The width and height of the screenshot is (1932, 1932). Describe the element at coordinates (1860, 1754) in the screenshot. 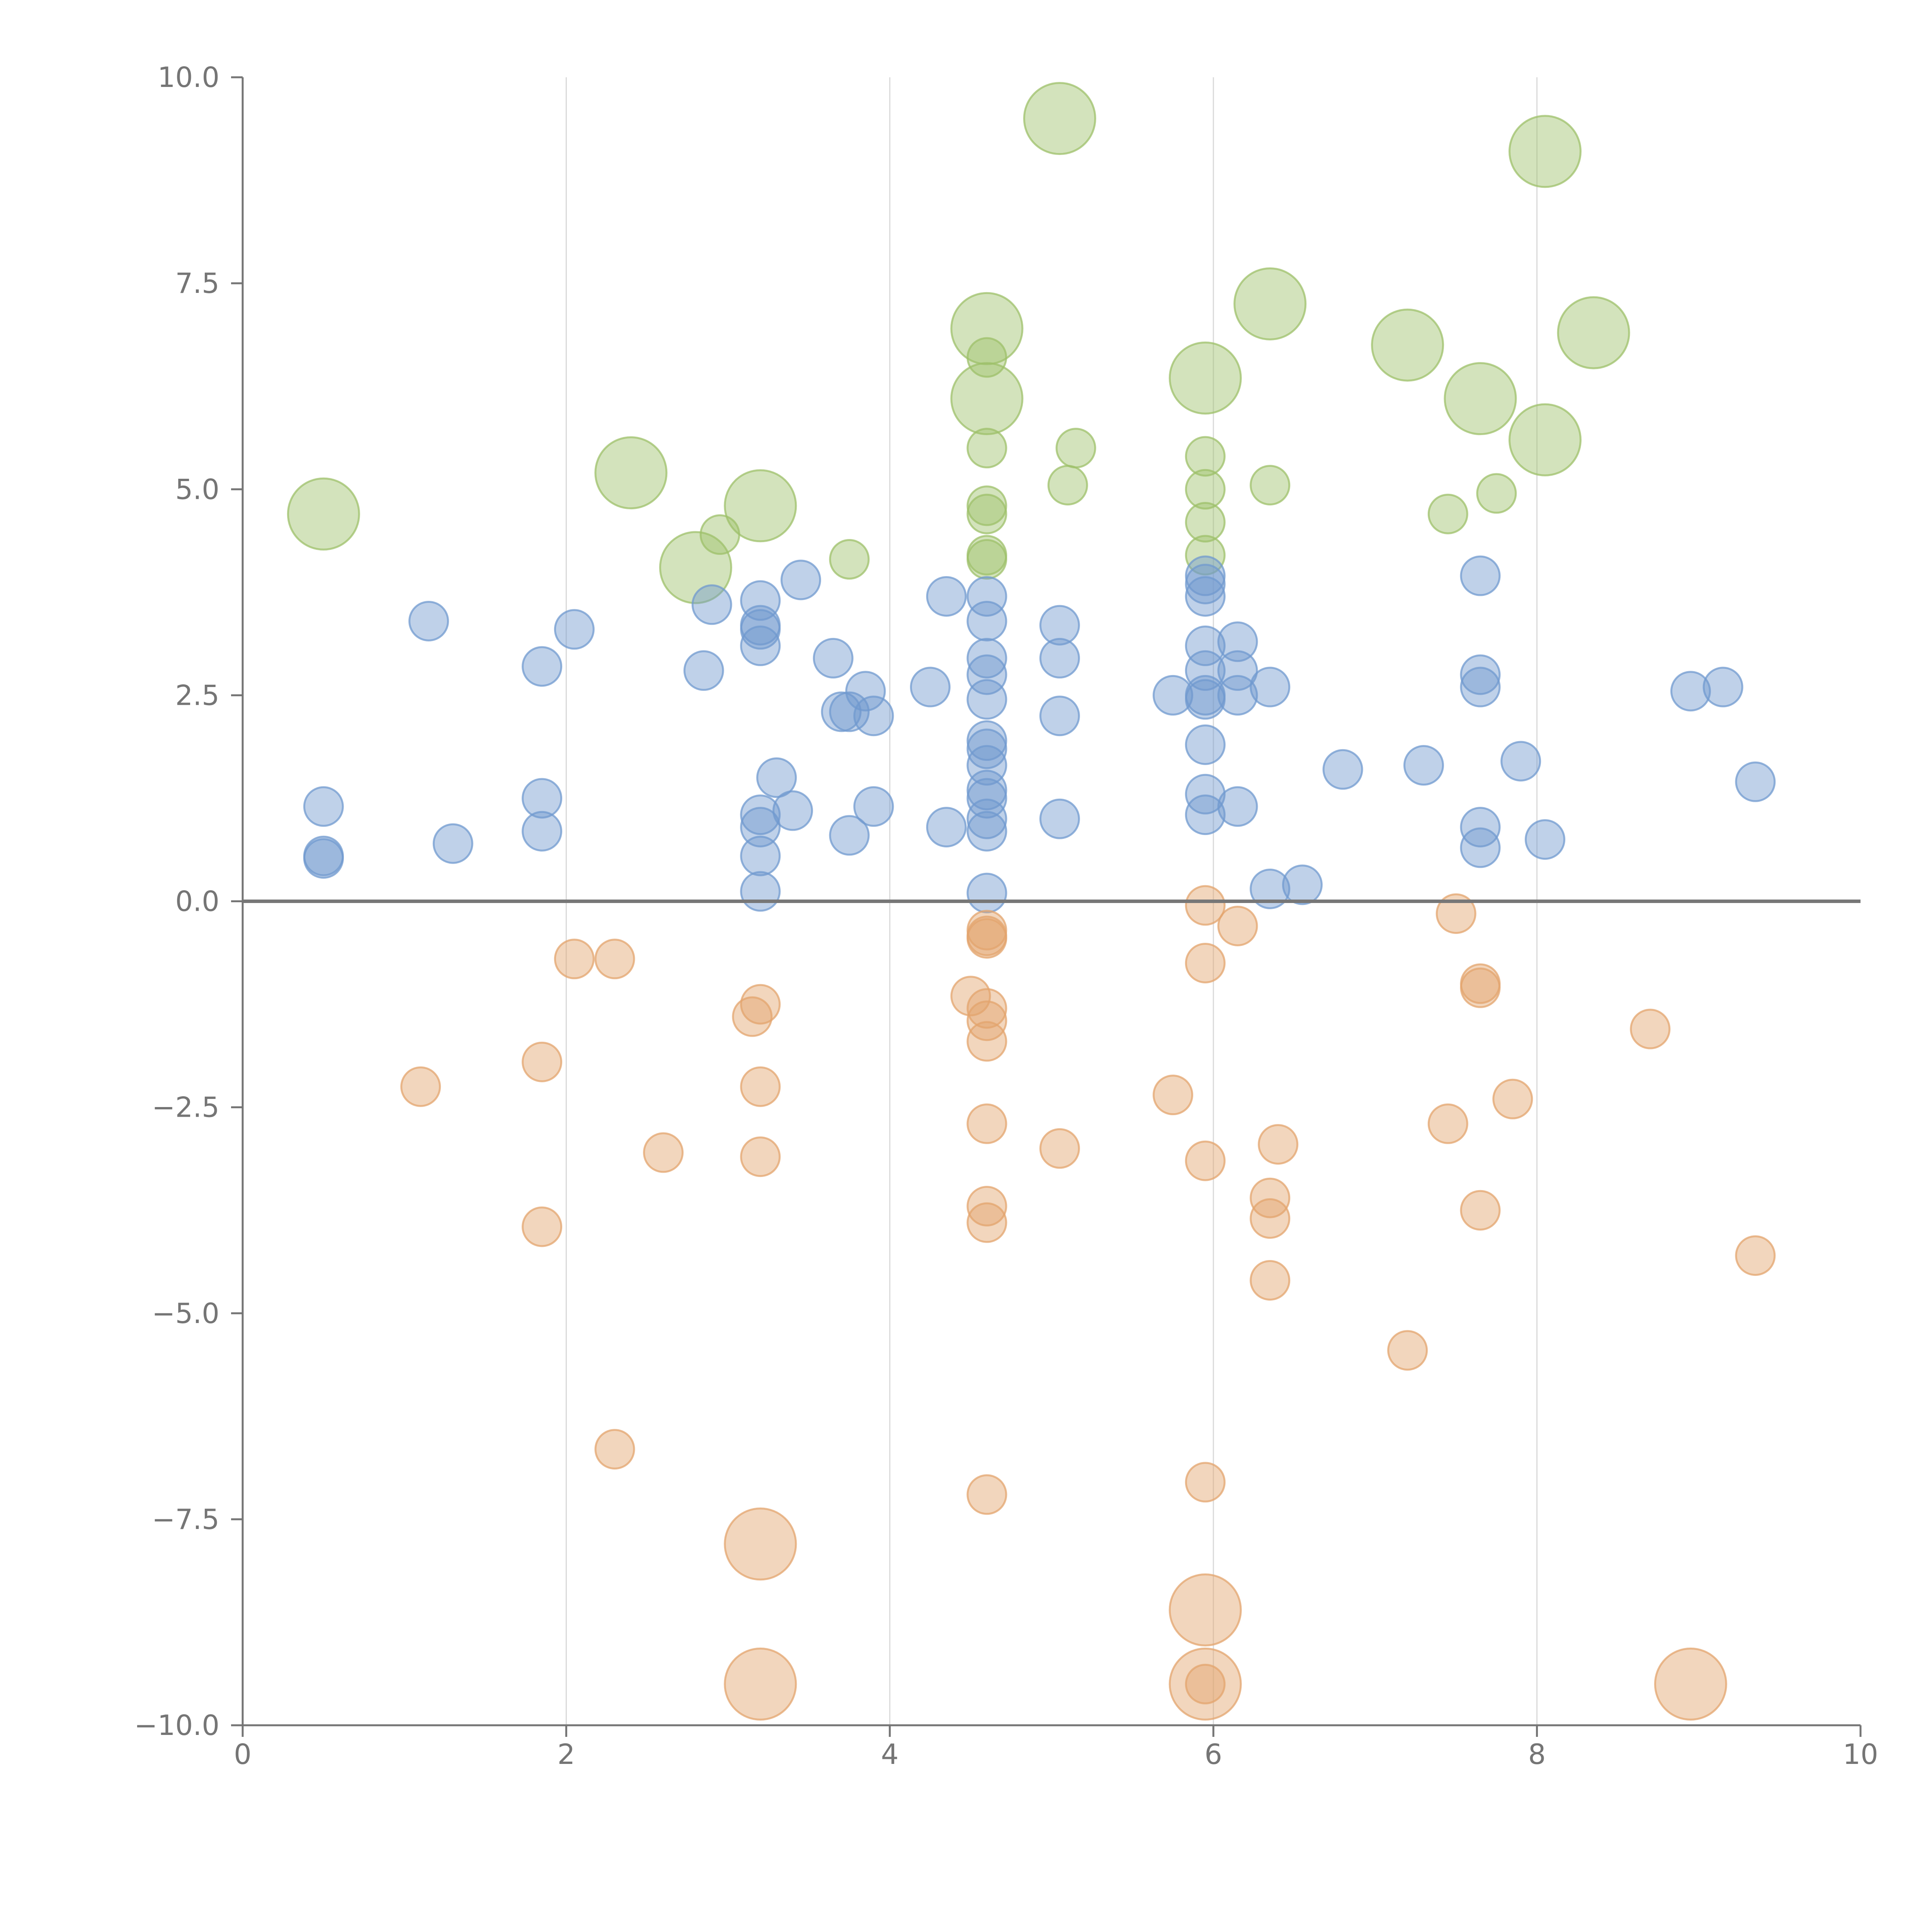

I see `x-tick-label-10: 10` at that location.